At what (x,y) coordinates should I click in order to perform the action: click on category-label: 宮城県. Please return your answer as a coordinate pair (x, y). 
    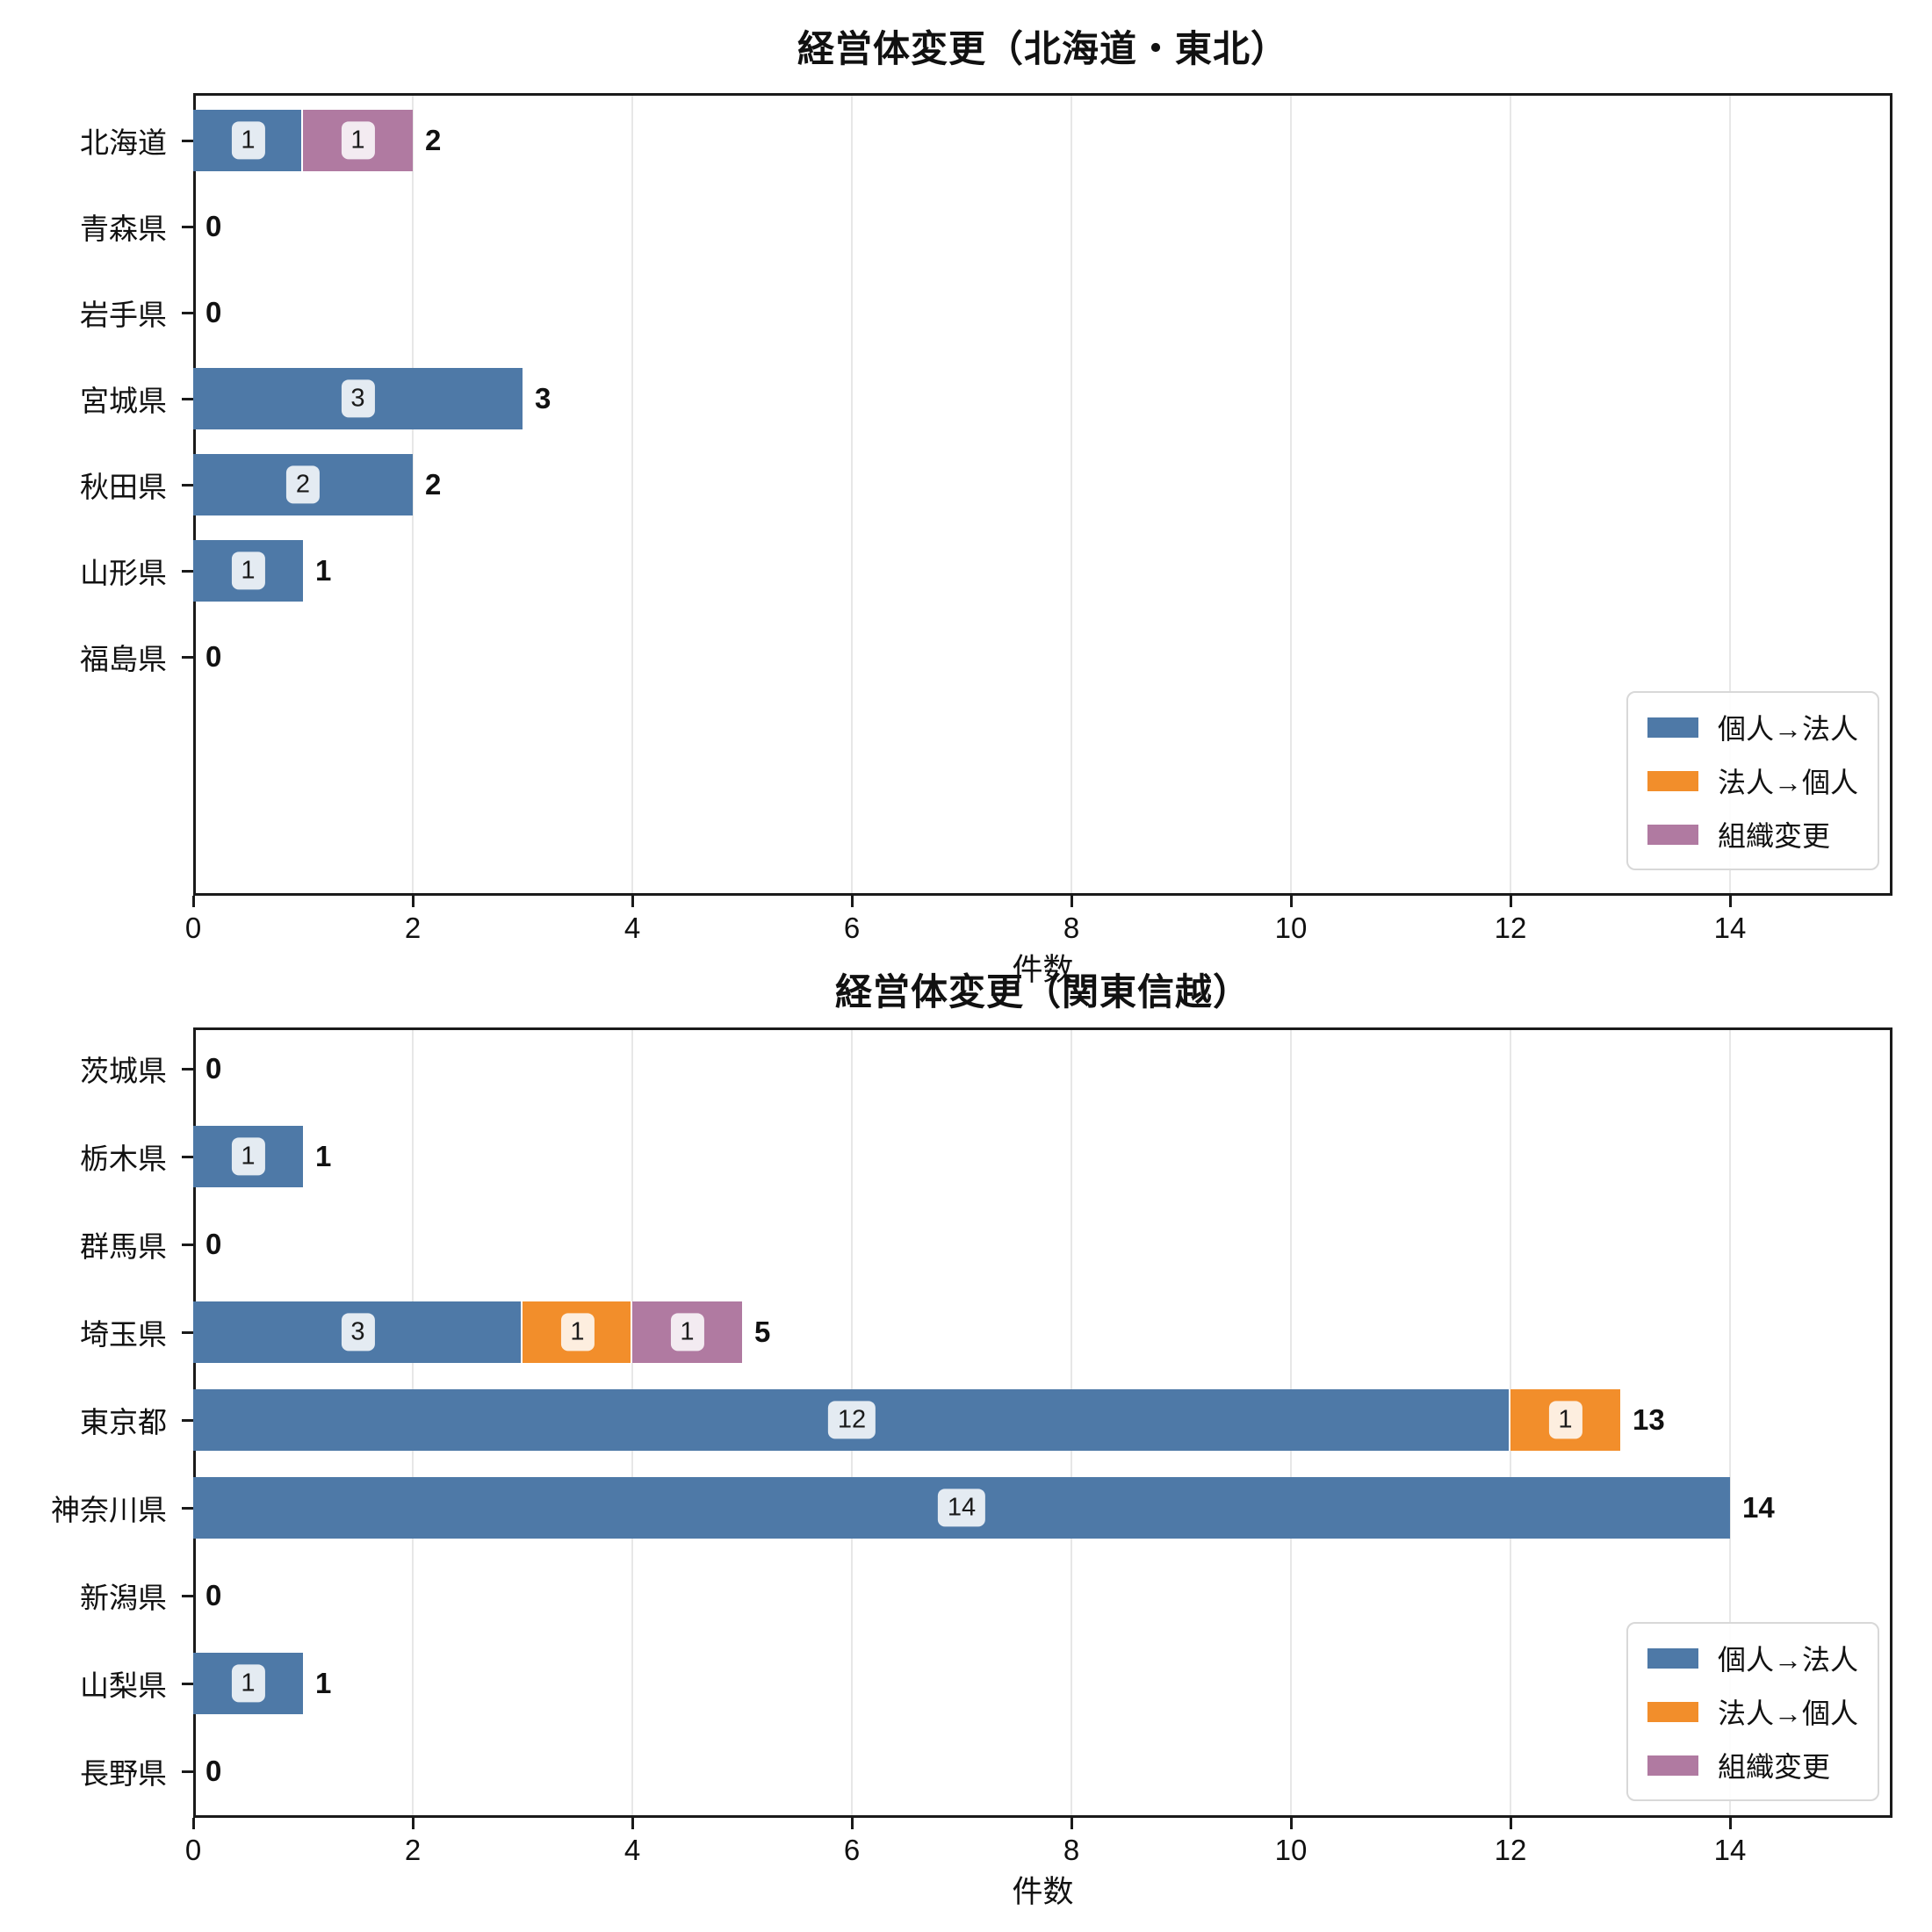
    Looking at the image, I should click on (123, 401).